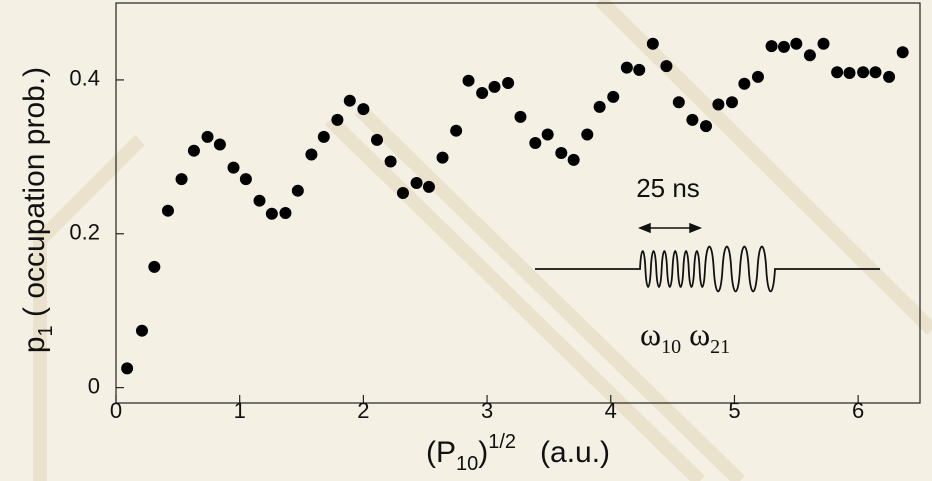 The image size is (932, 481). I want to click on x-label-sub: 10, so click(467, 464).